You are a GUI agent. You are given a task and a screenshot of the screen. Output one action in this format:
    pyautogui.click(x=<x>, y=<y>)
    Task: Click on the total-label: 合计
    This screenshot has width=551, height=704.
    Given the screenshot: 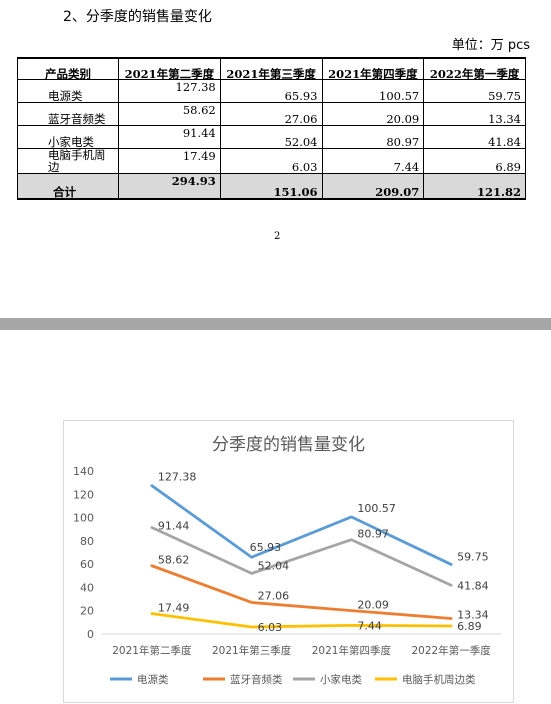 What is the action you would take?
    pyautogui.click(x=68, y=186)
    